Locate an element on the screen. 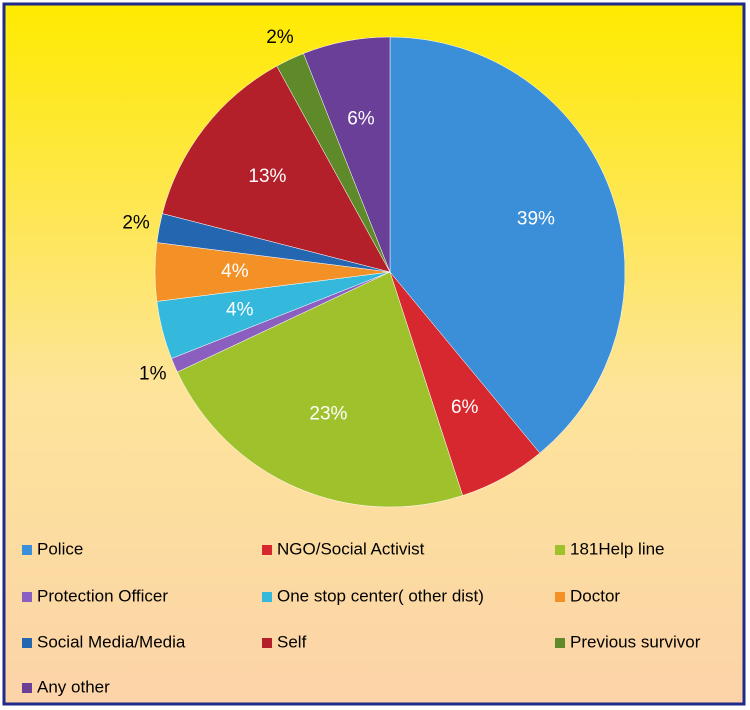  legend-label: Doctor is located at coordinates (595, 595).